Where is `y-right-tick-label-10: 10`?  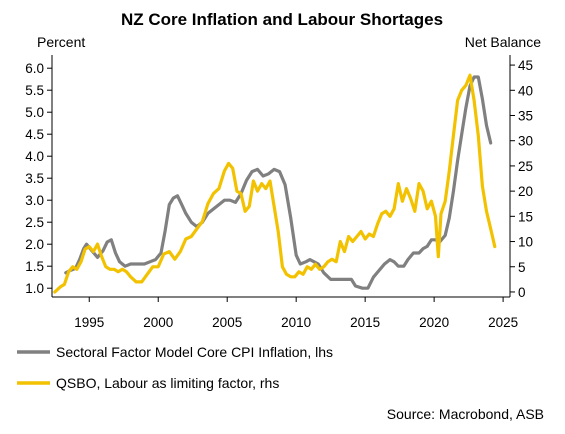
y-right-tick-label-10: 10 is located at coordinates (525, 242).